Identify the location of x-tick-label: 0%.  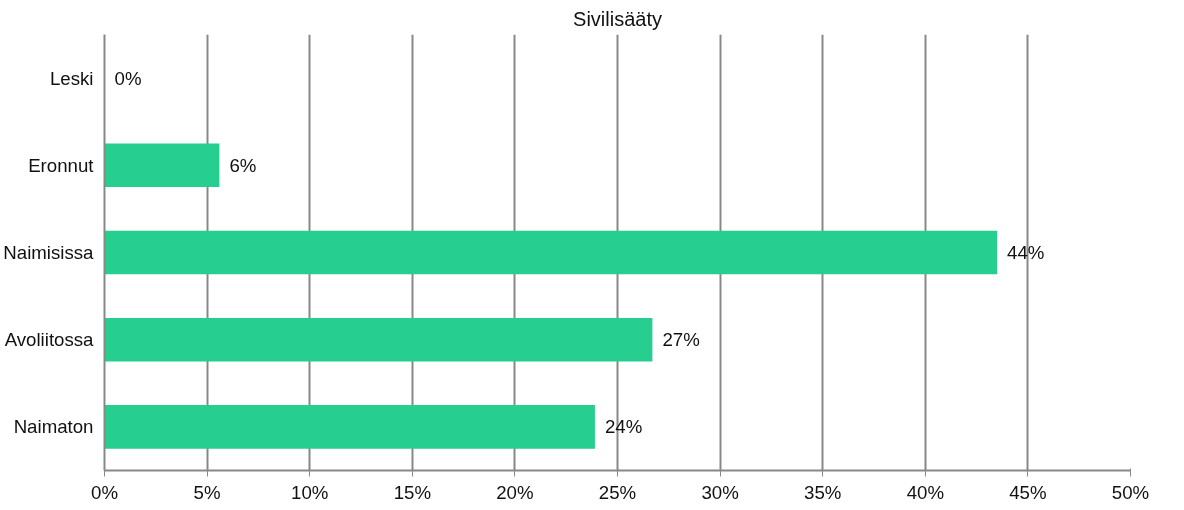
(104, 492).